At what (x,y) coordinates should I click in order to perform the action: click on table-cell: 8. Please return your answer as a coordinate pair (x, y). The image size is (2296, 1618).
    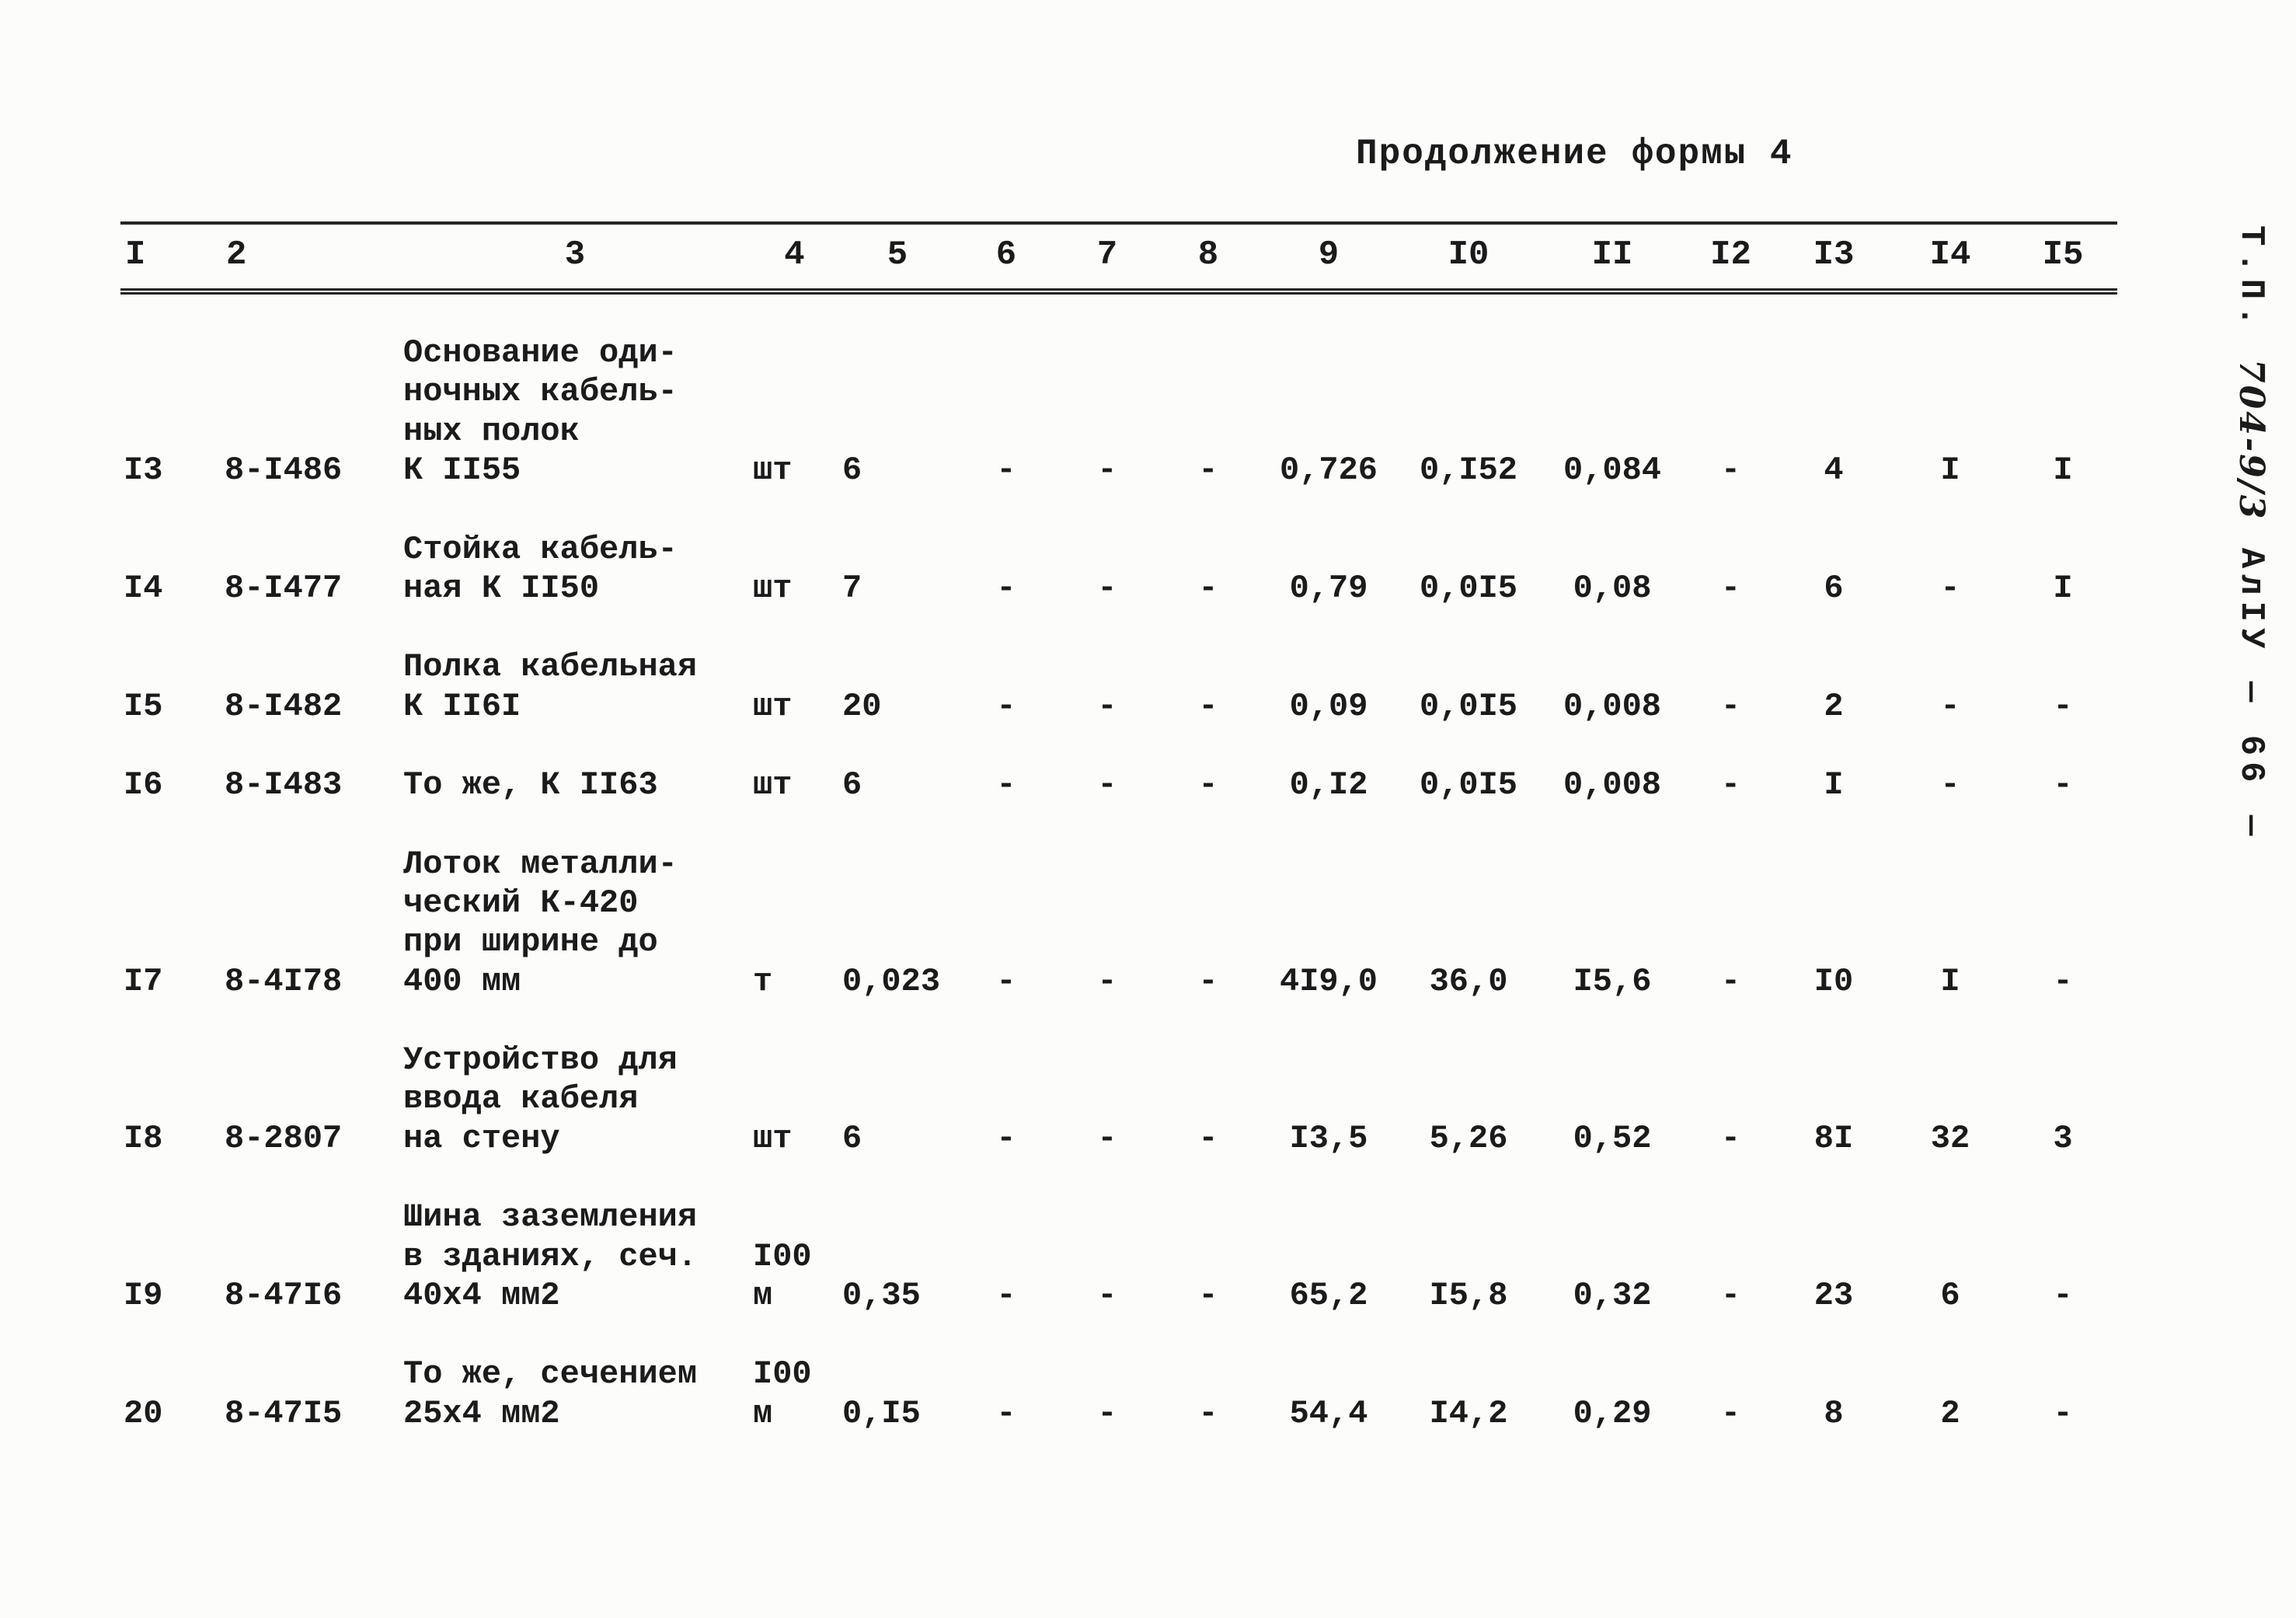
    Looking at the image, I should click on (1834, 1413).